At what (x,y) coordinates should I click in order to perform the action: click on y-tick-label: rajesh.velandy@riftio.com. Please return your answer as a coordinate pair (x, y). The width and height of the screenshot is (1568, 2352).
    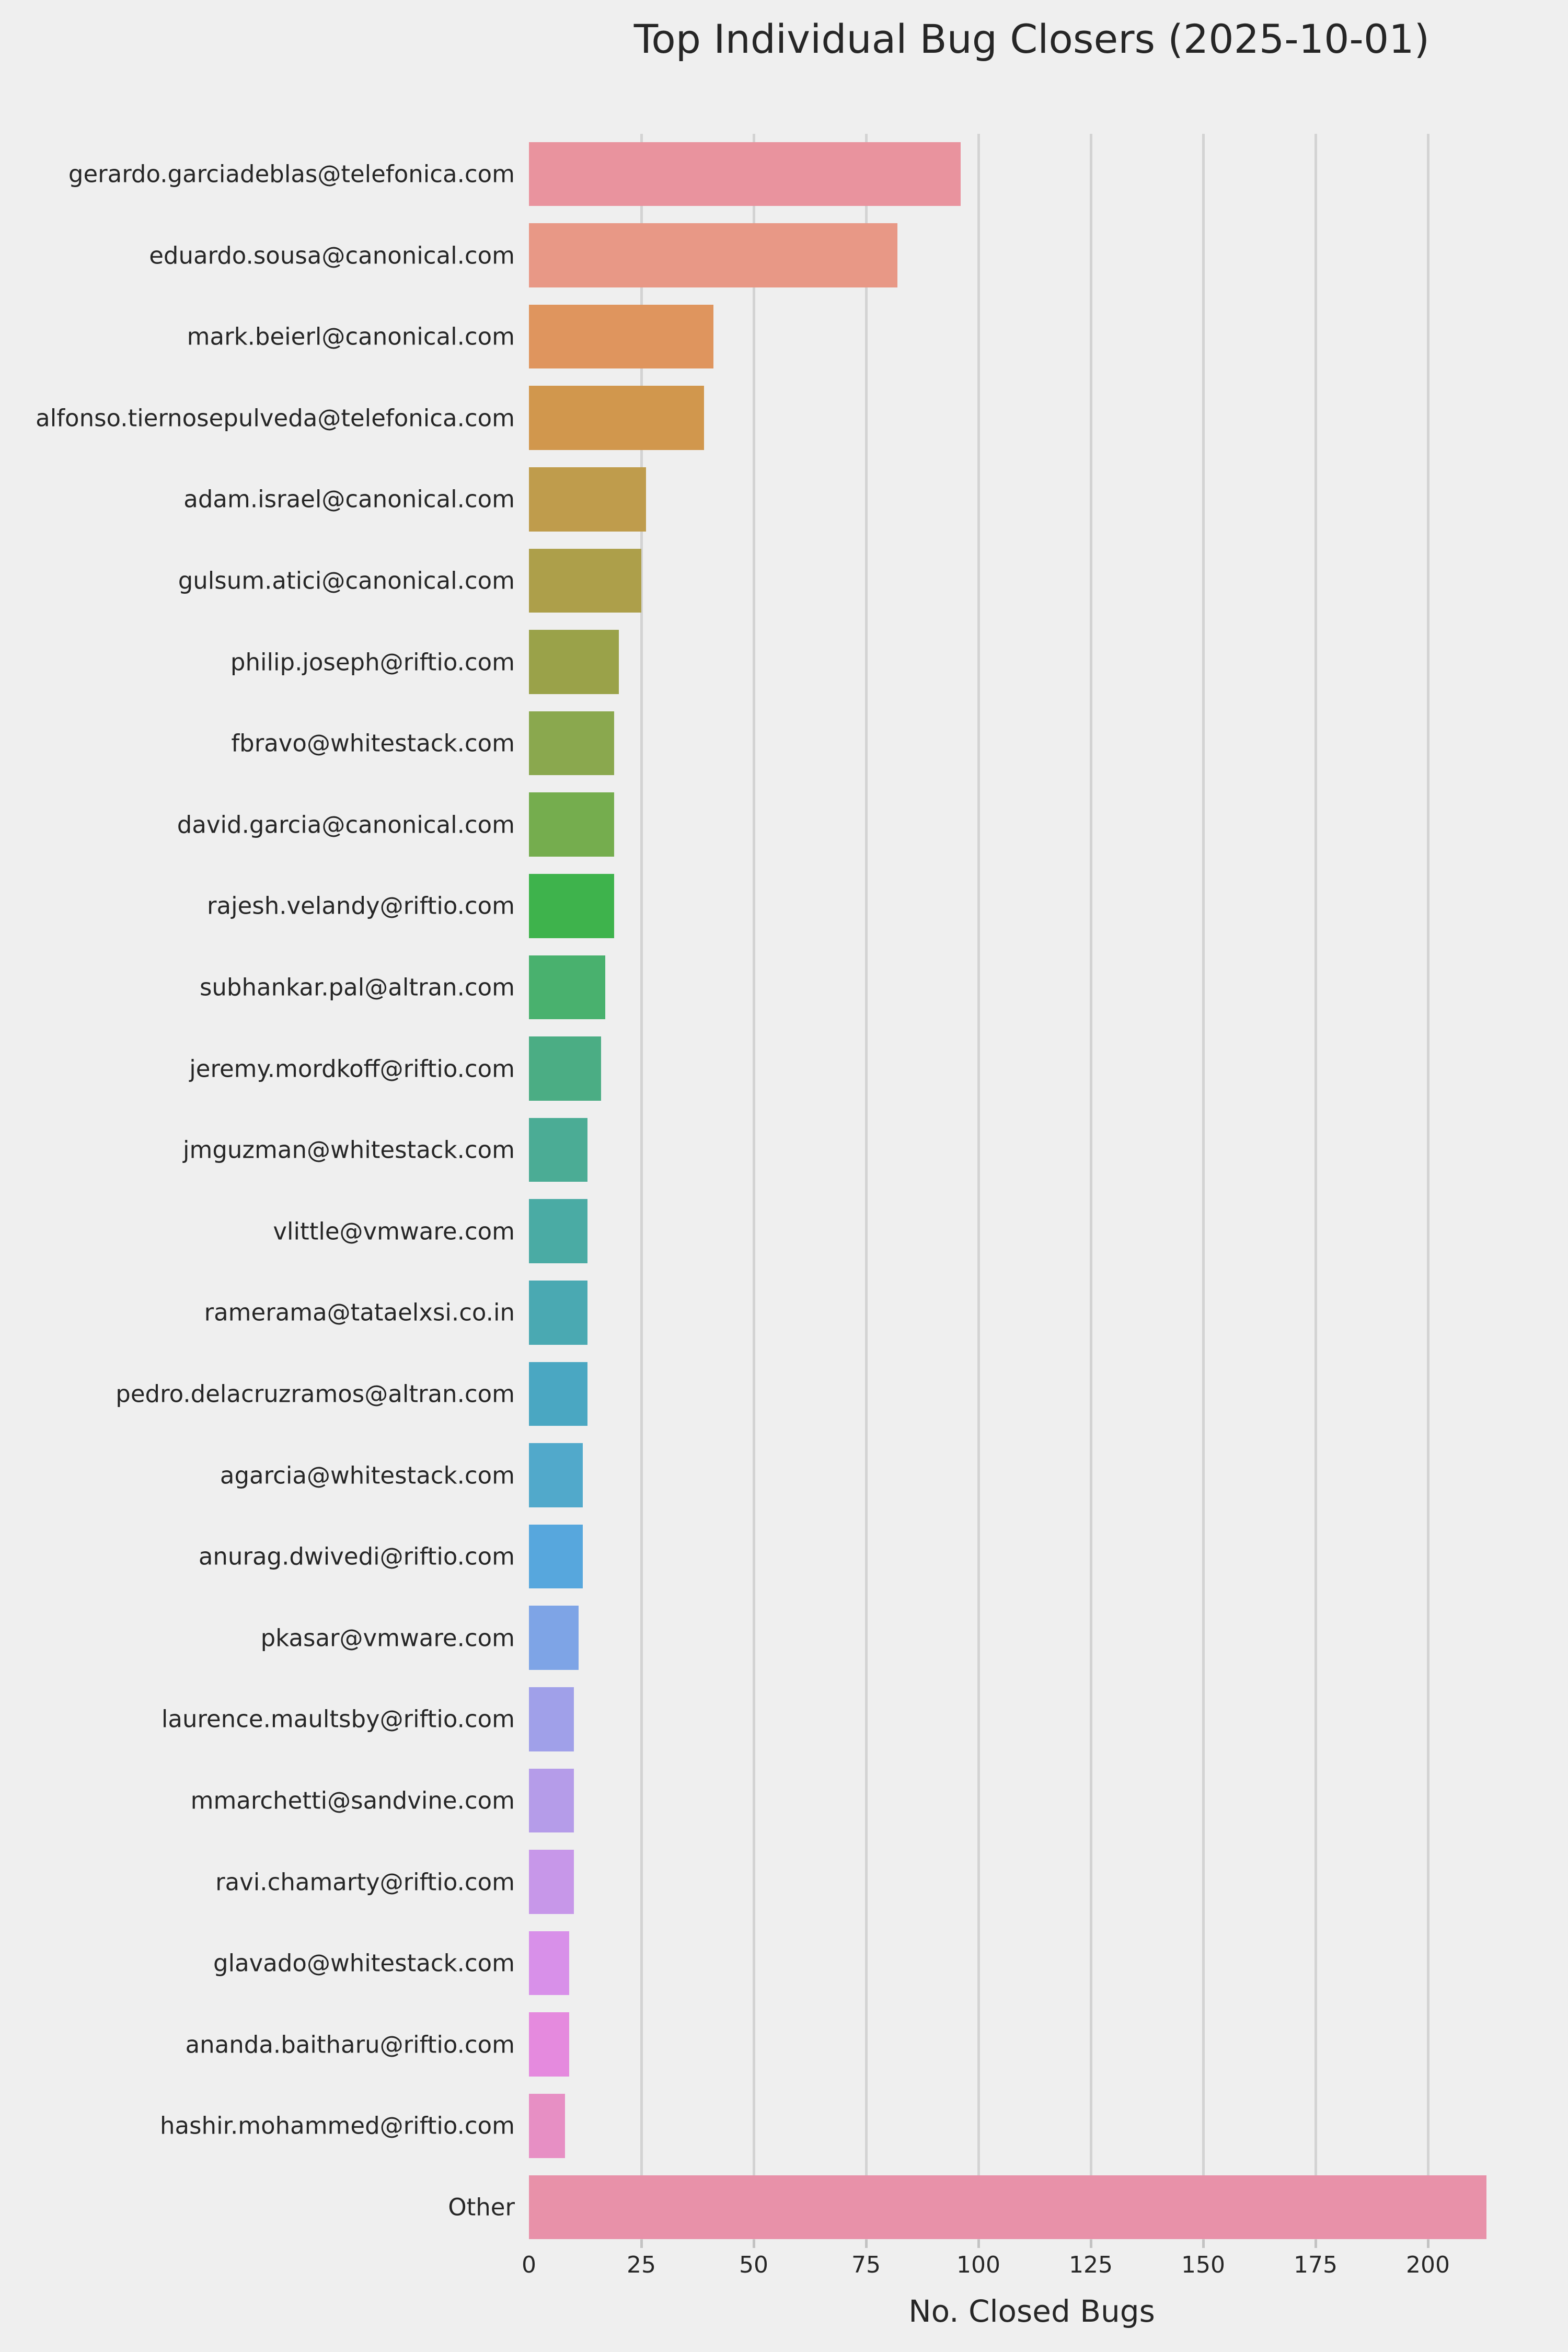
    Looking at the image, I should click on (361, 906).